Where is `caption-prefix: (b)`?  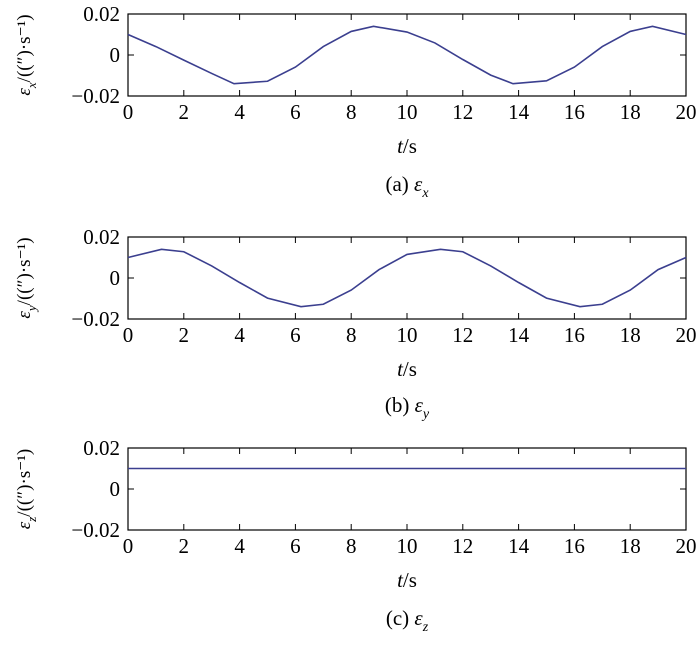 caption-prefix: (b) is located at coordinates (400, 405).